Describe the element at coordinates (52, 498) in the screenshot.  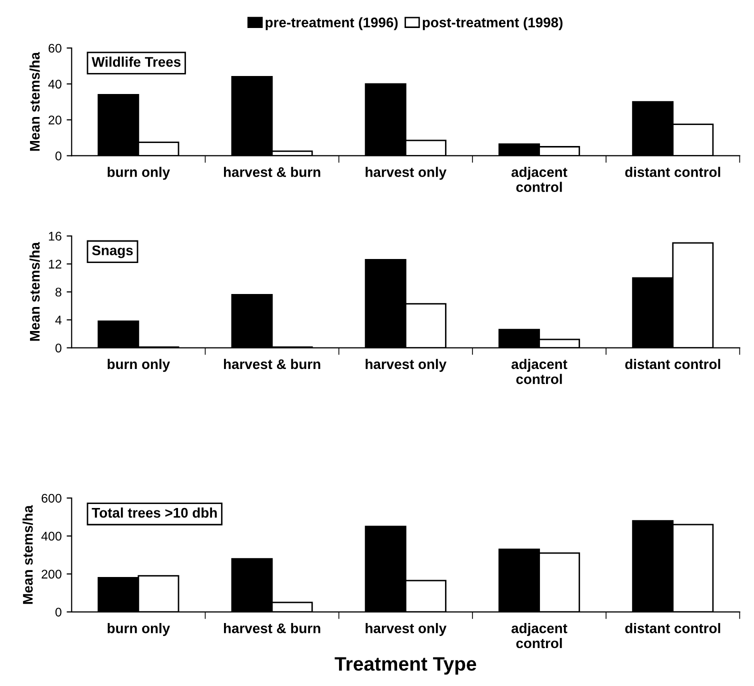
I see `y-tick-label: 600` at that location.